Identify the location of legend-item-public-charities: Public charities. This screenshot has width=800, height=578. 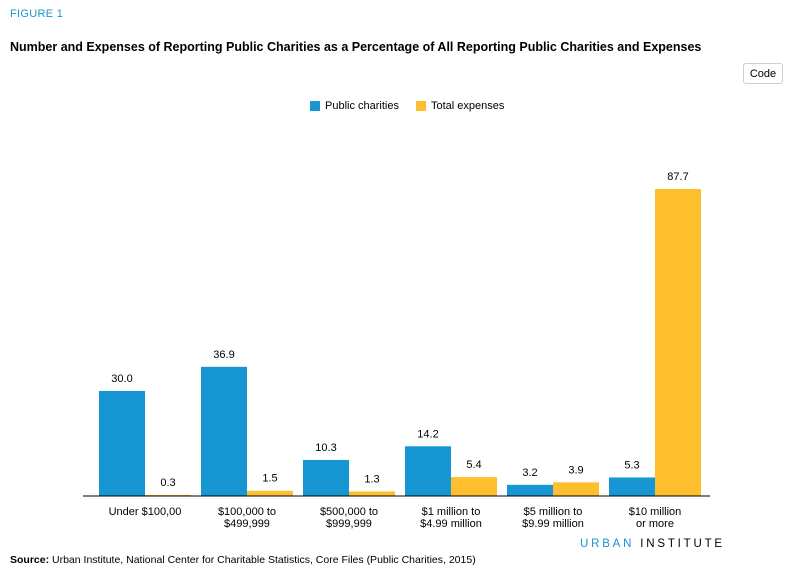
(354, 106).